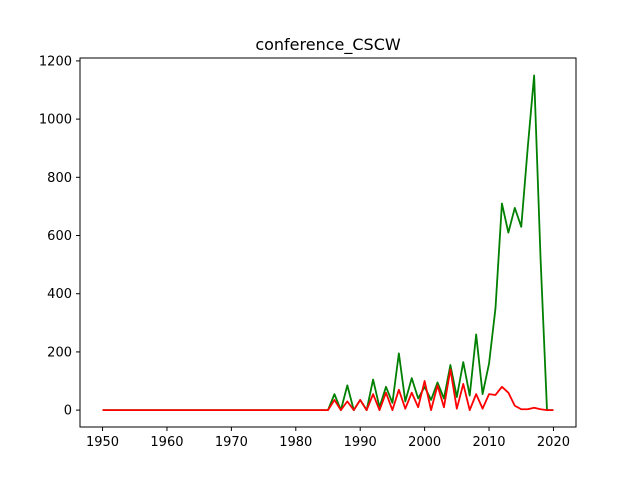 The height and width of the screenshot is (480, 640). Describe the element at coordinates (59, 178) in the screenshot. I see `y-tick-label: 800` at that location.